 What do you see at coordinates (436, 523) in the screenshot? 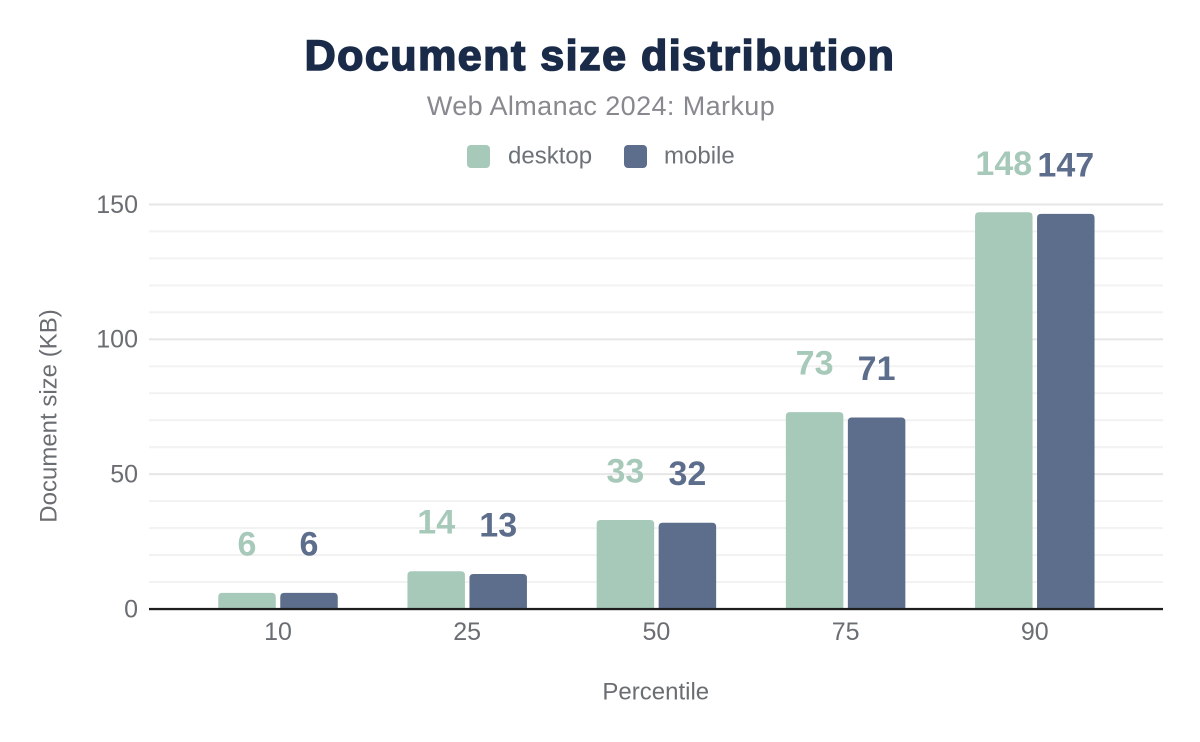
I see `svg-text: 14` at bounding box center [436, 523].